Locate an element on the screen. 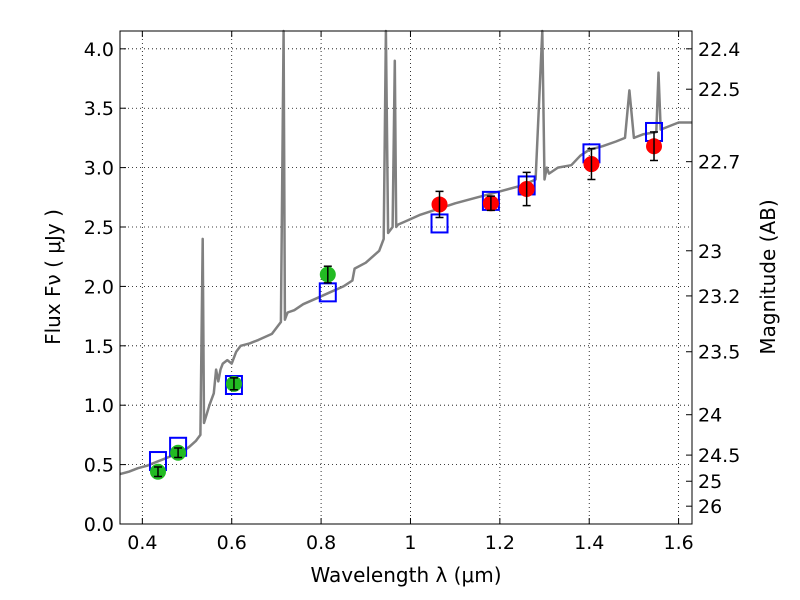  x-tick-label: 1.4 is located at coordinates (589, 543).